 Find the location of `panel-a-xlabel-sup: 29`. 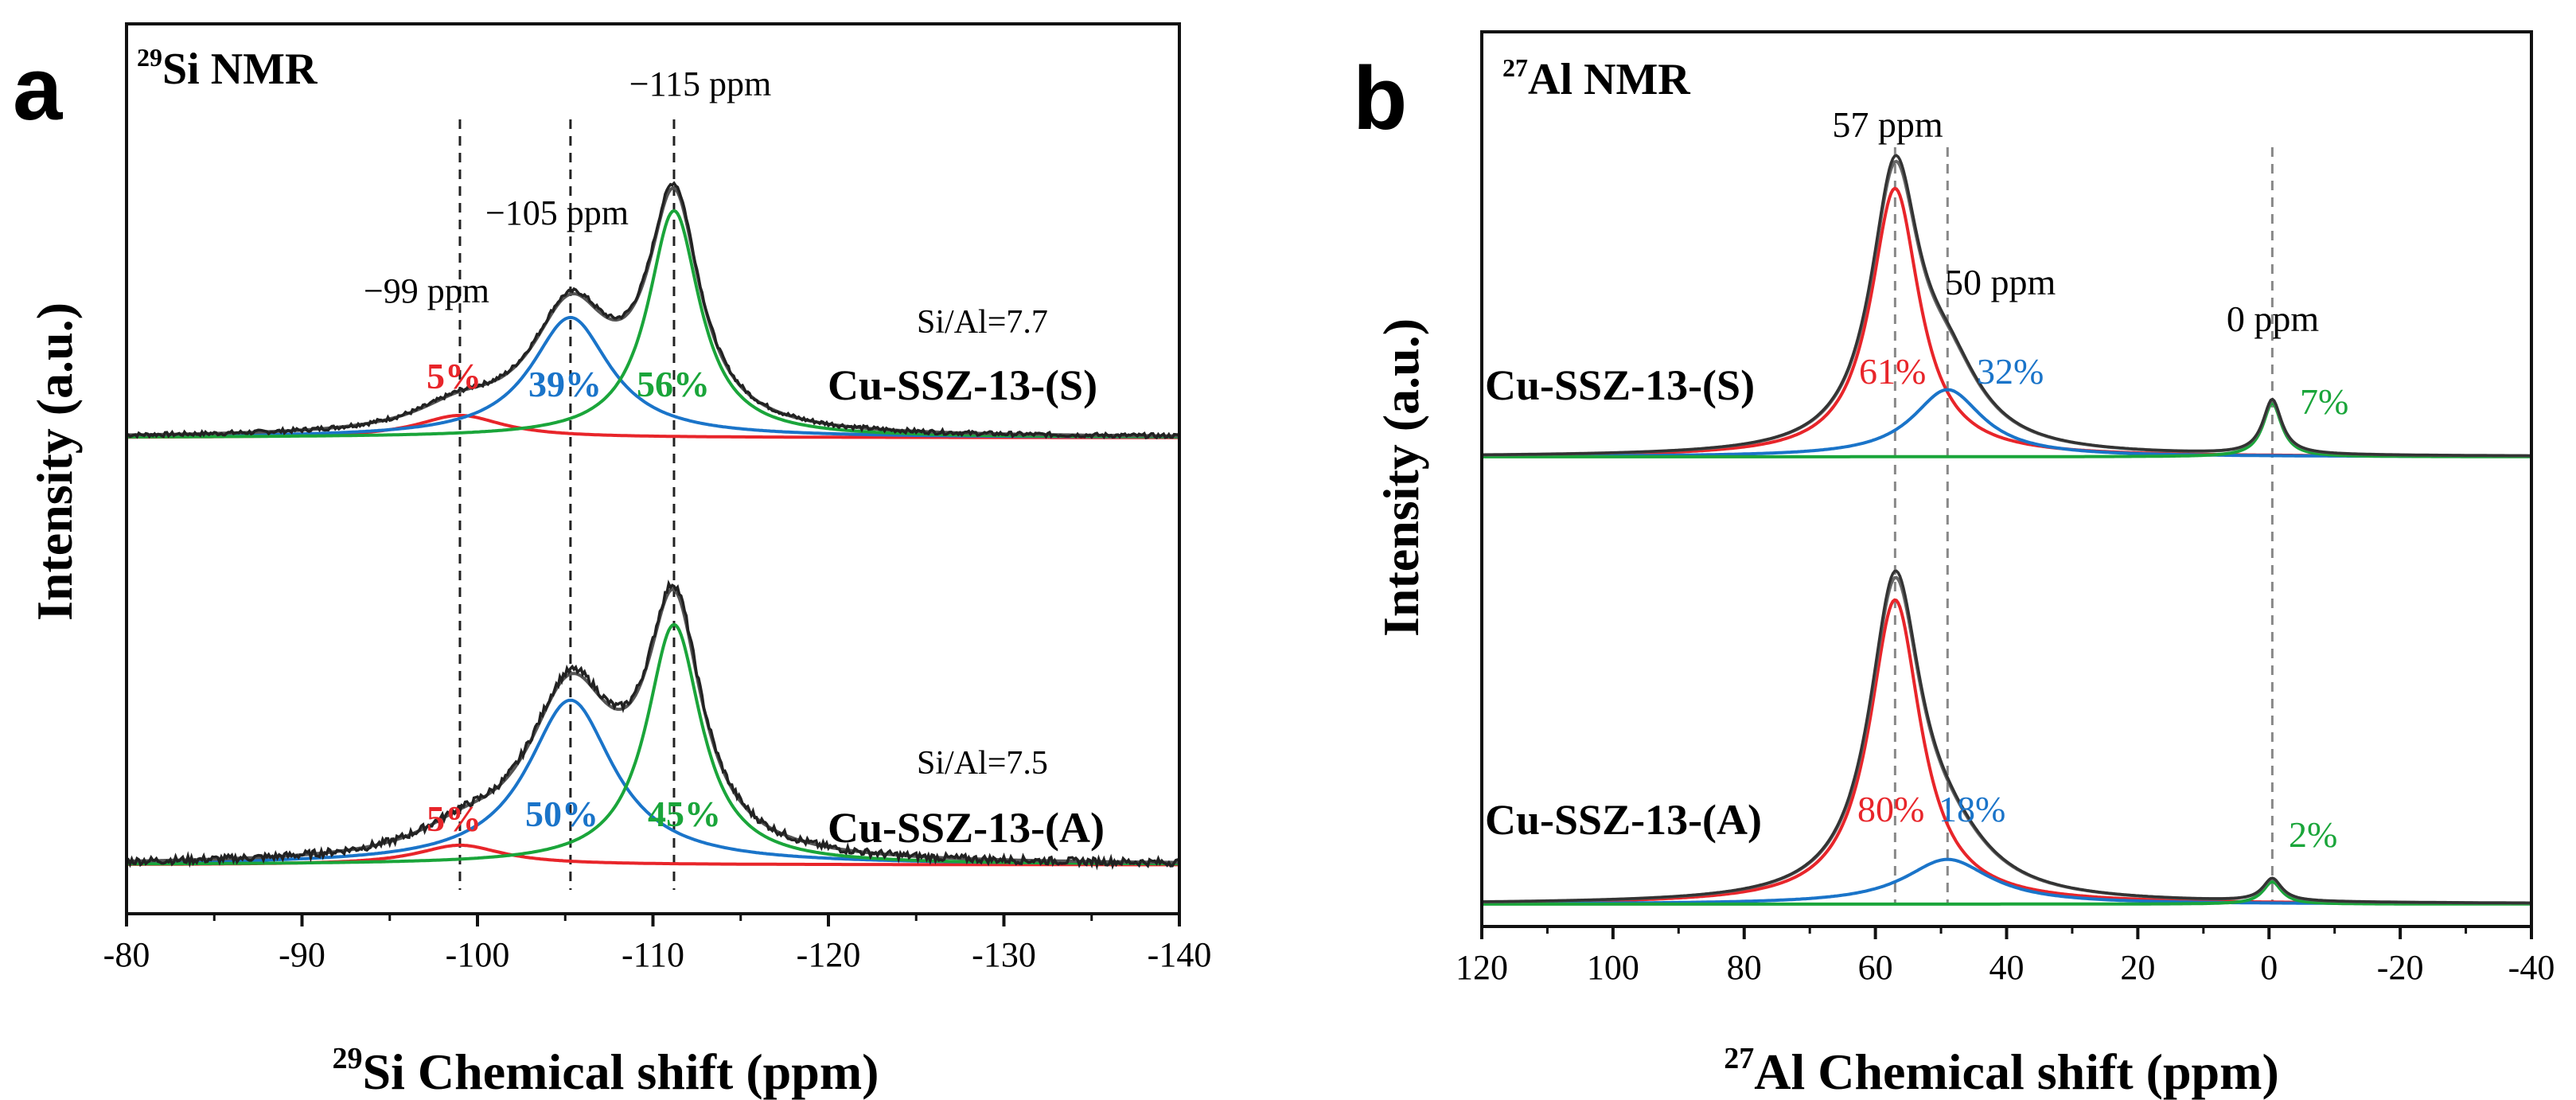

panel-a-xlabel-sup: 29 is located at coordinates (348, 1058).